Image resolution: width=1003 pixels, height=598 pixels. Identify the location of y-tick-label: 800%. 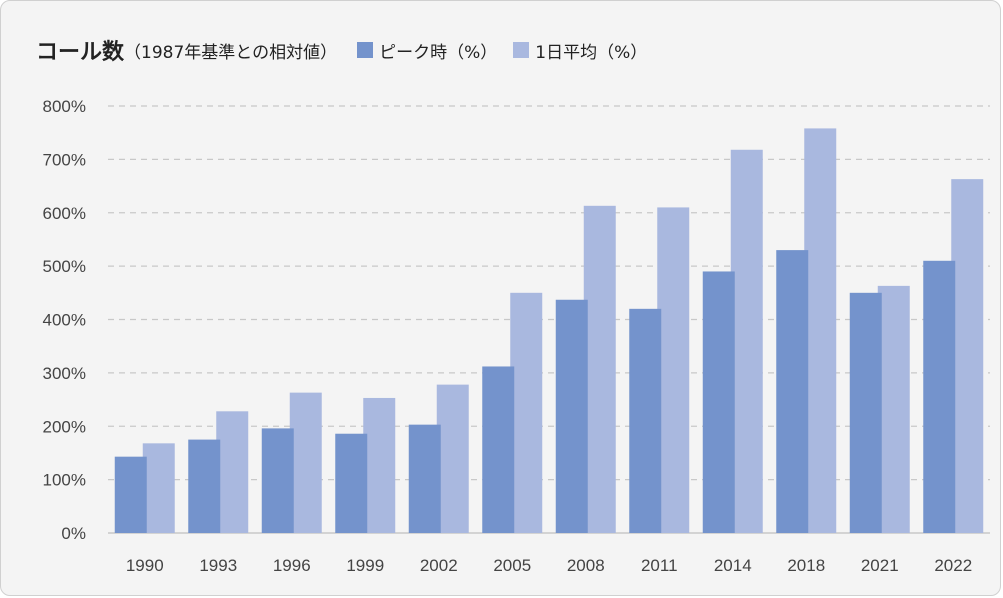
(64, 106).